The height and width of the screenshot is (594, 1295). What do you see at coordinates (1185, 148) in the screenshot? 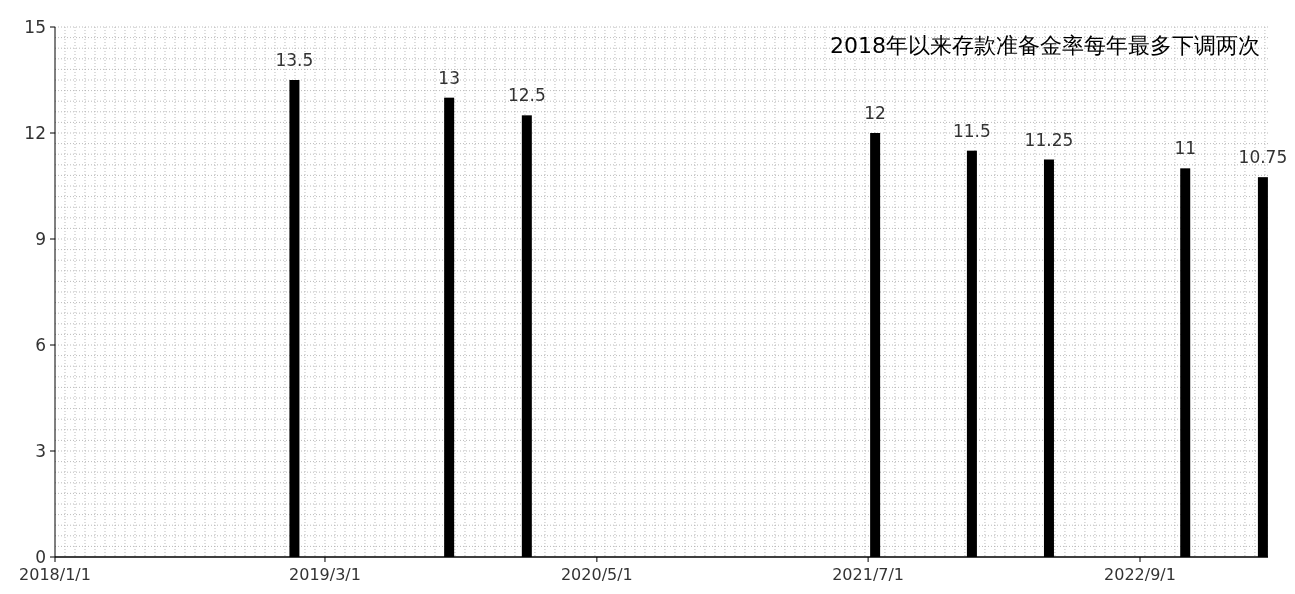
I see `data-label: 11` at bounding box center [1185, 148].